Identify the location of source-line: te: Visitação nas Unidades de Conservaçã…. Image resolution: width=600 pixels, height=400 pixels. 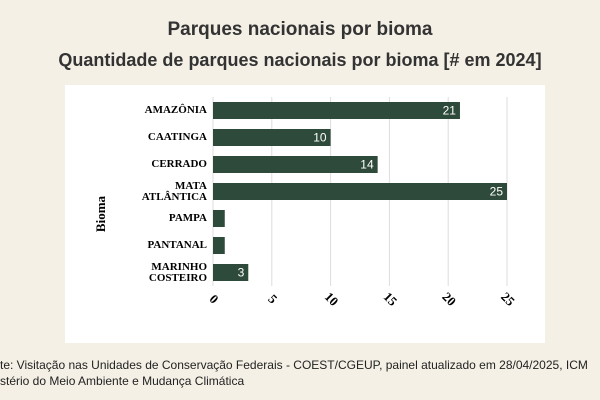
(294, 365).